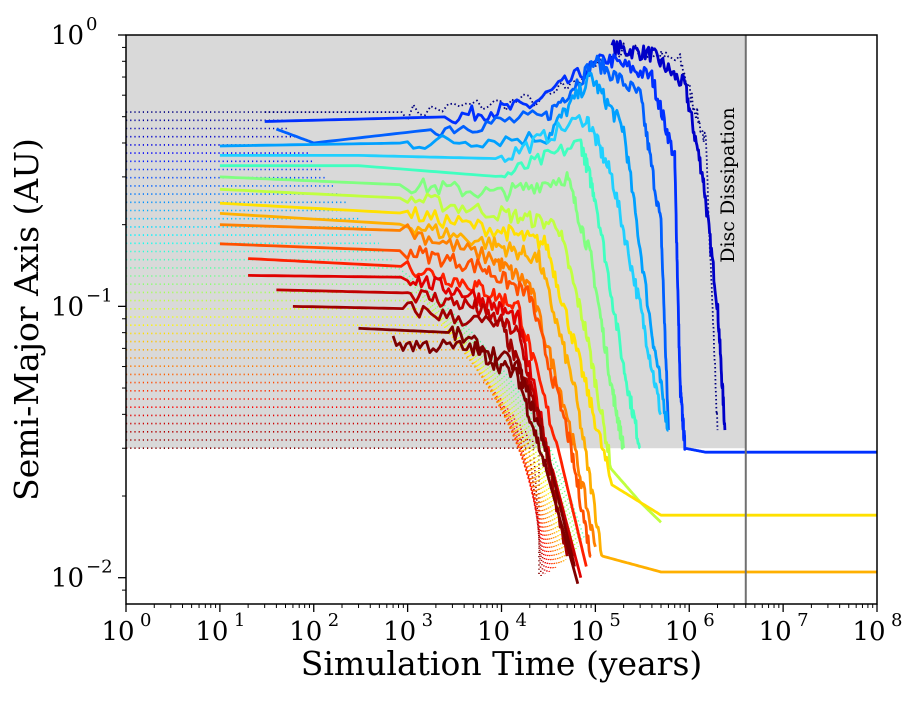 Image resolution: width=918 pixels, height=702 pixels. I want to click on x-tick-exponent: 5, so click(614, 620).